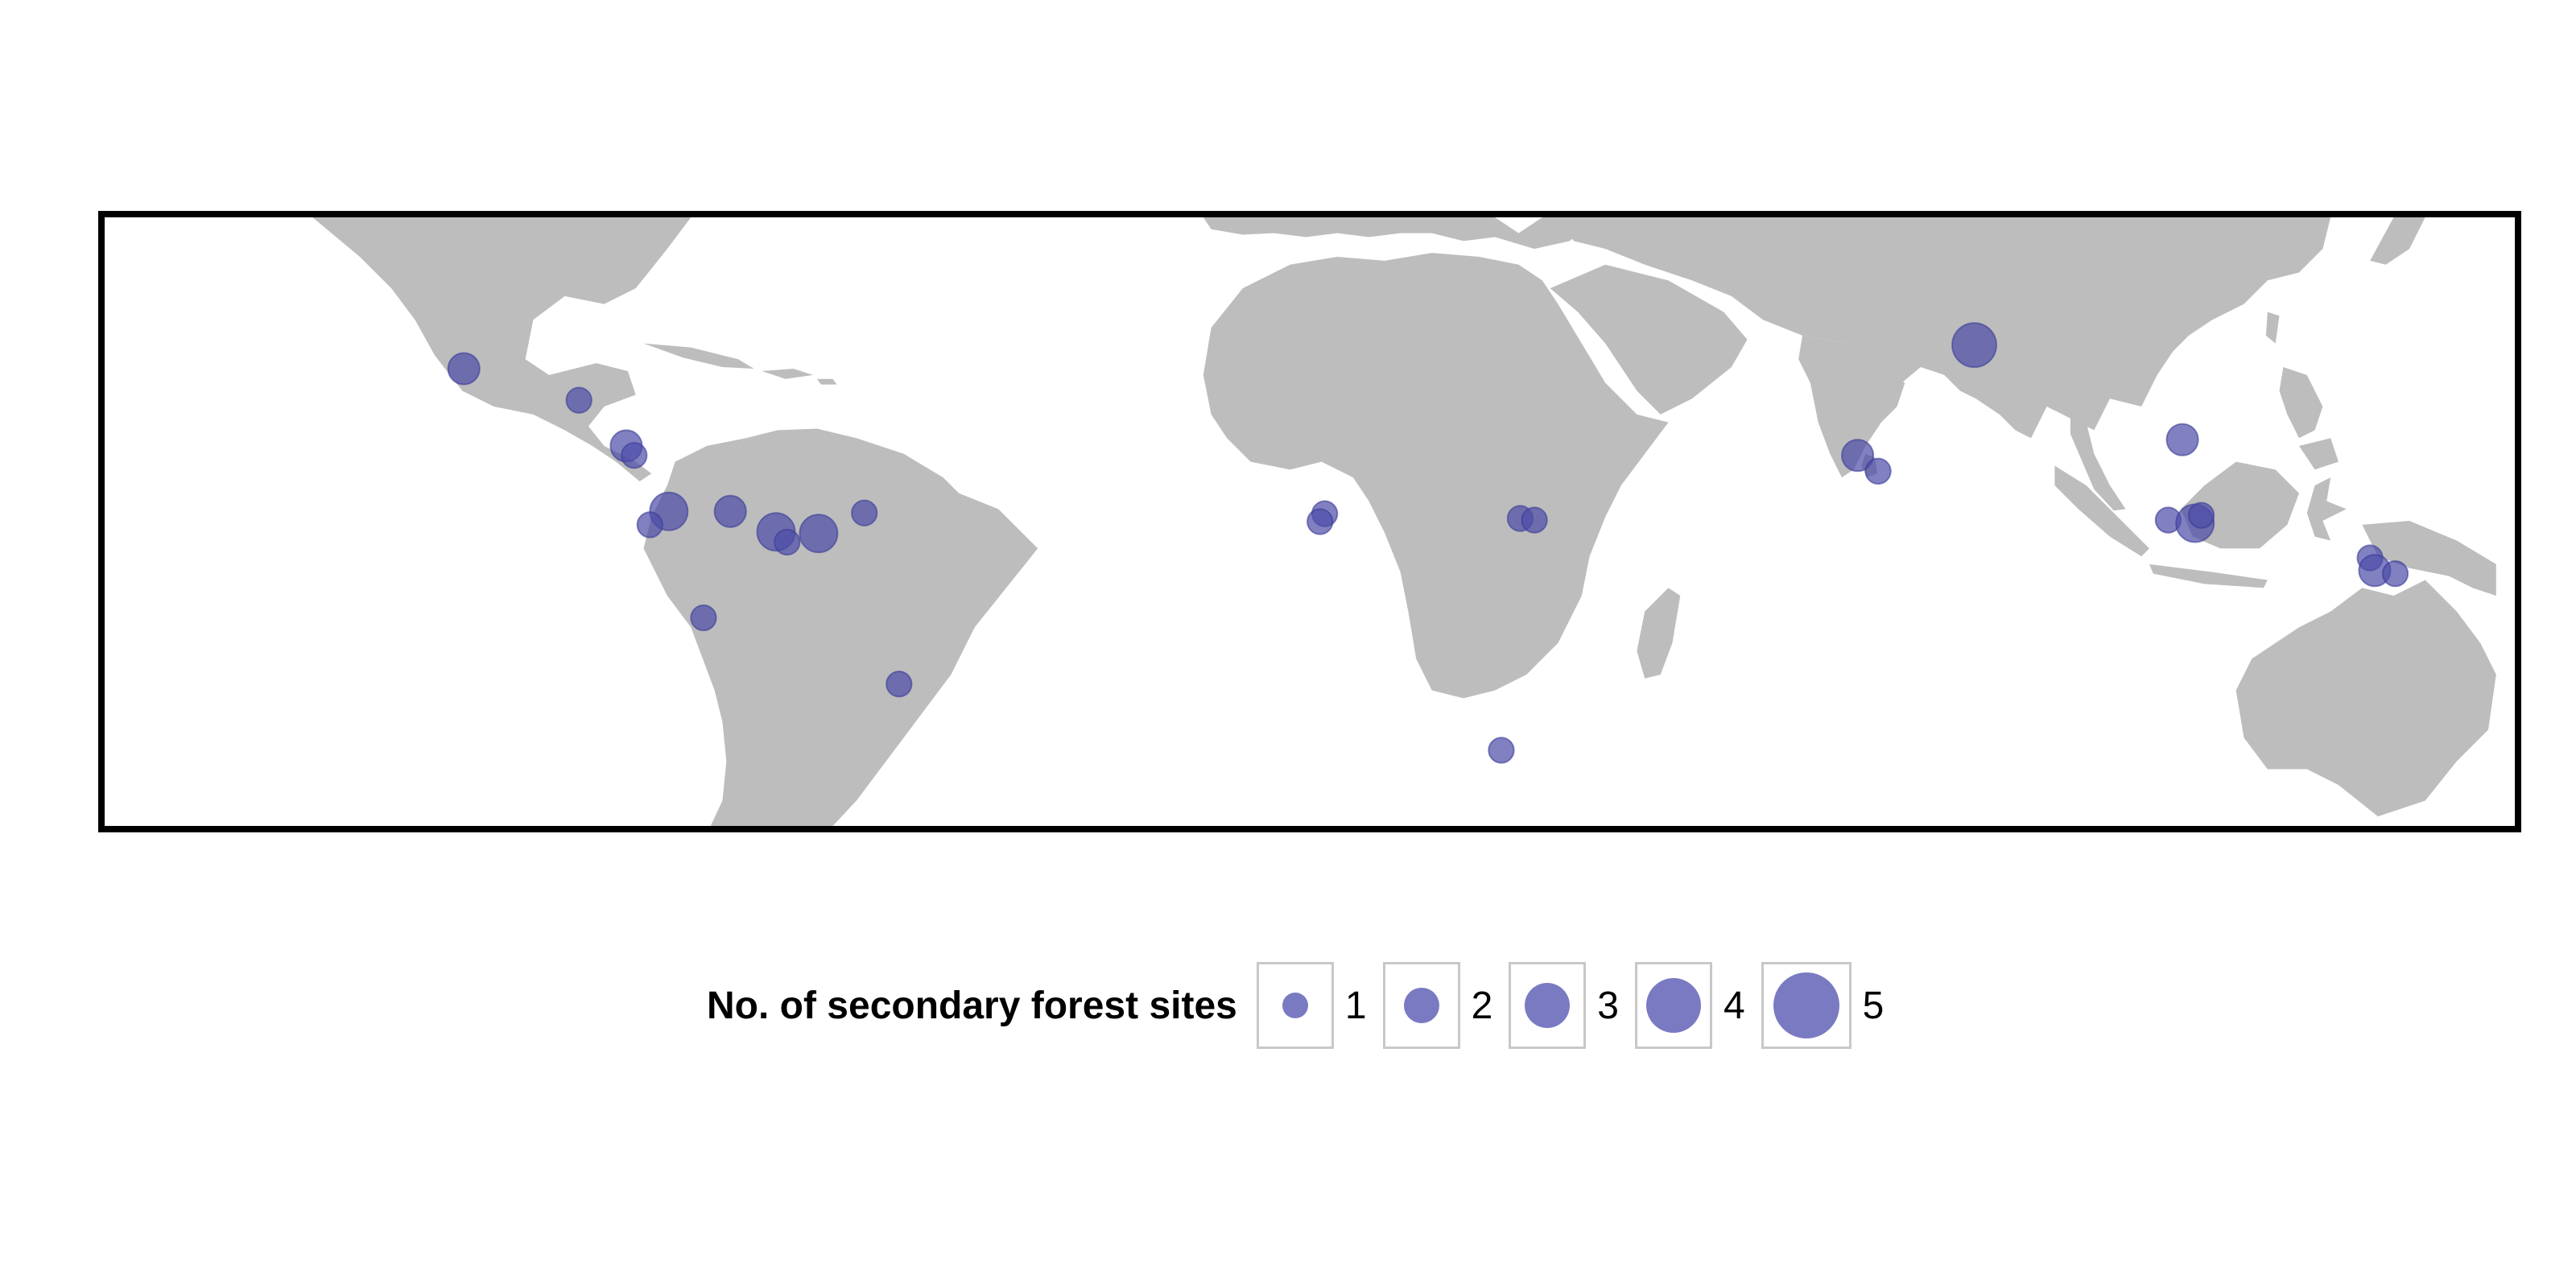 The height and width of the screenshot is (1288, 2576). What do you see at coordinates (1851, 406) in the screenshot?
I see `india-landmass` at bounding box center [1851, 406].